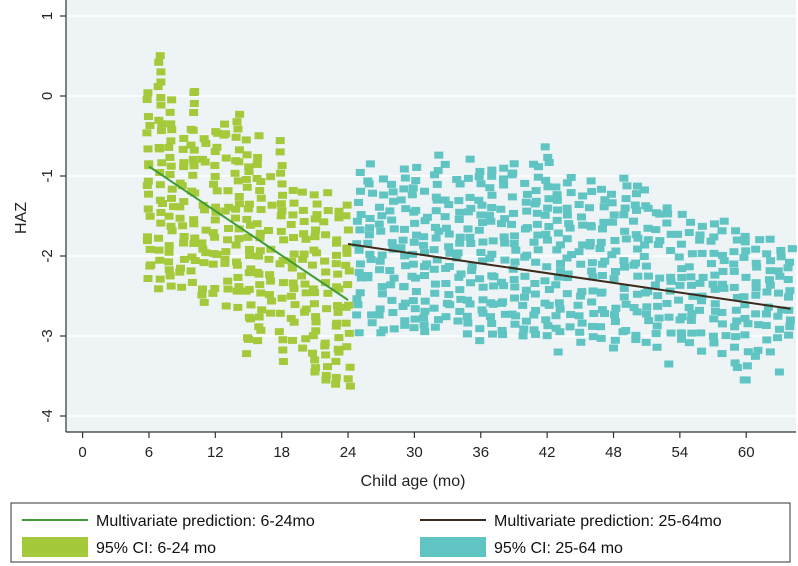  Describe the element at coordinates (281, 452) in the screenshot. I see `x-tick-label: 18` at that location.